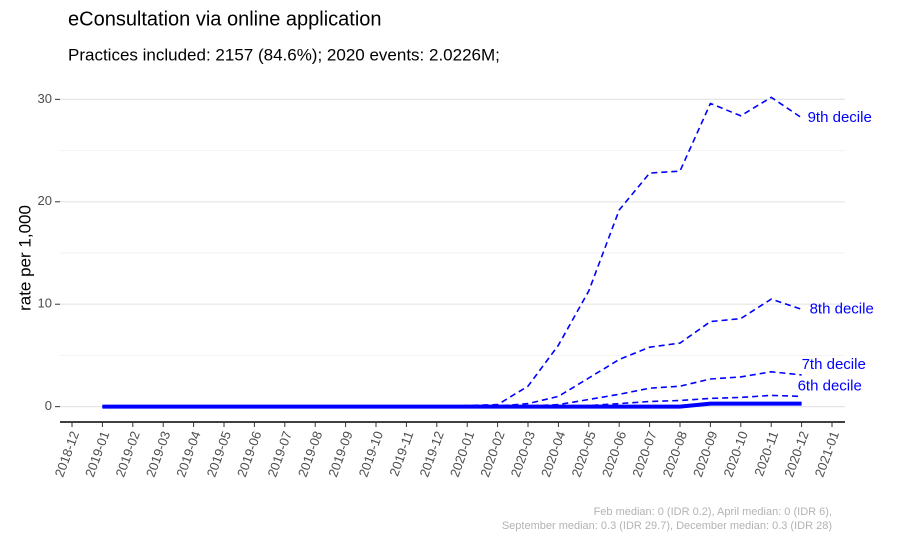  I want to click on x-tick-label: 2019-08, so click(310, 454).